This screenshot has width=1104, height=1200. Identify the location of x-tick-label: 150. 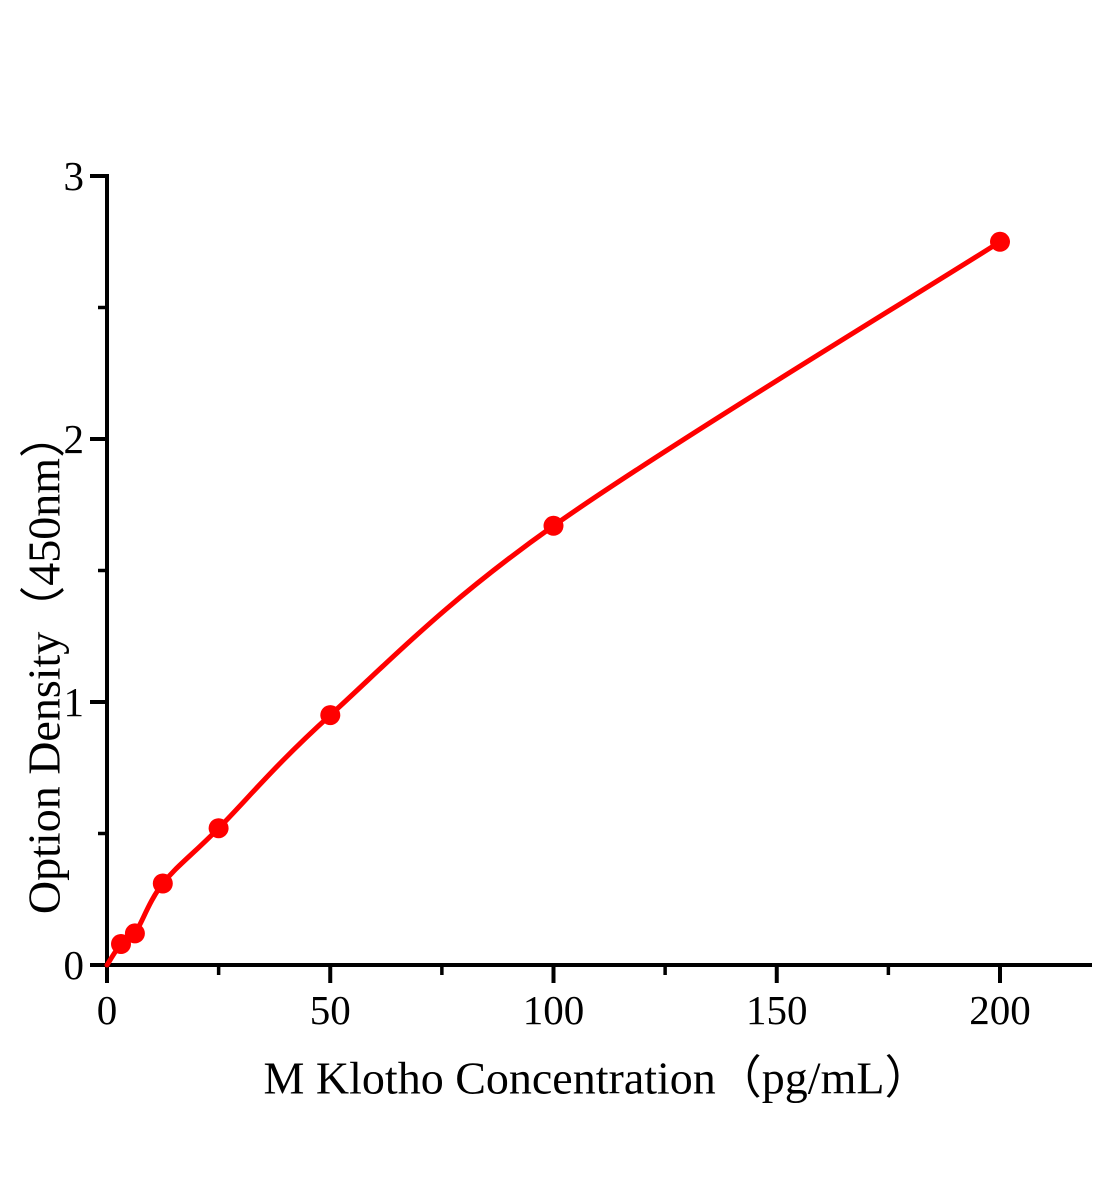
(777, 1010).